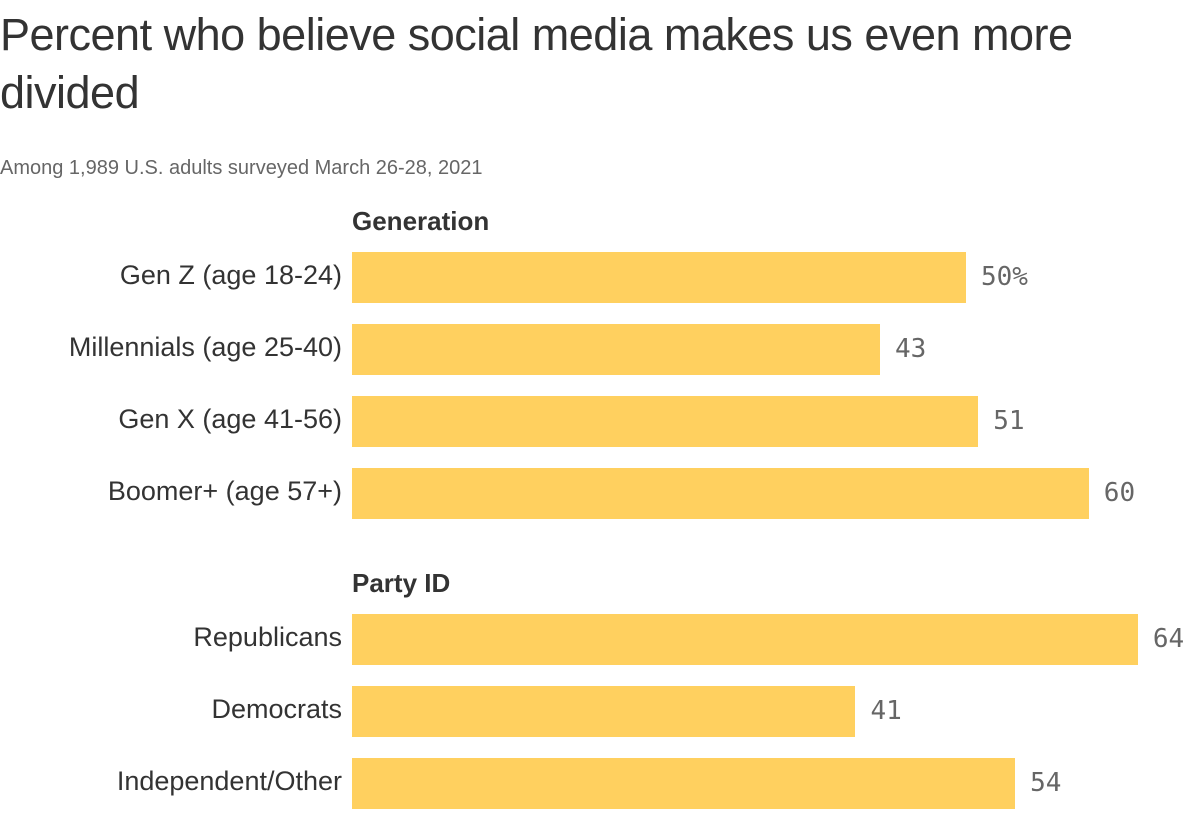  Describe the element at coordinates (267, 637) in the screenshot. I see `category-label: Republicans` at that location.